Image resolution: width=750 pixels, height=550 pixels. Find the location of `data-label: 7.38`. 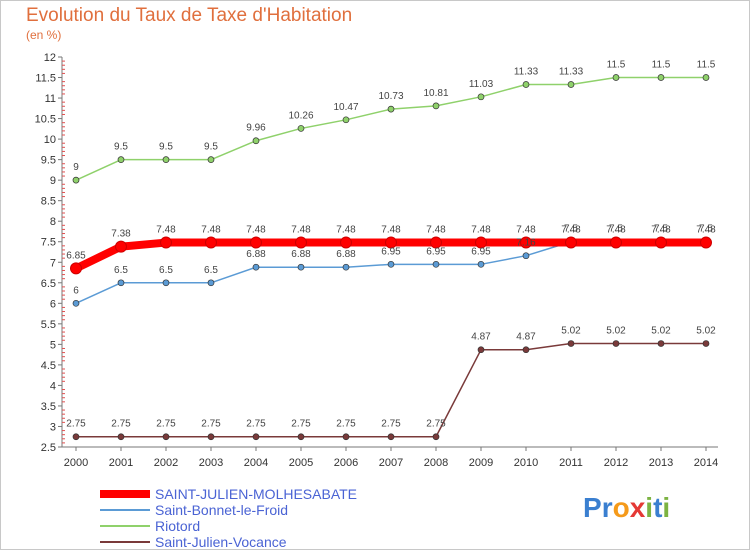

data-label: 7.38 is located at coordinates (121, 234).